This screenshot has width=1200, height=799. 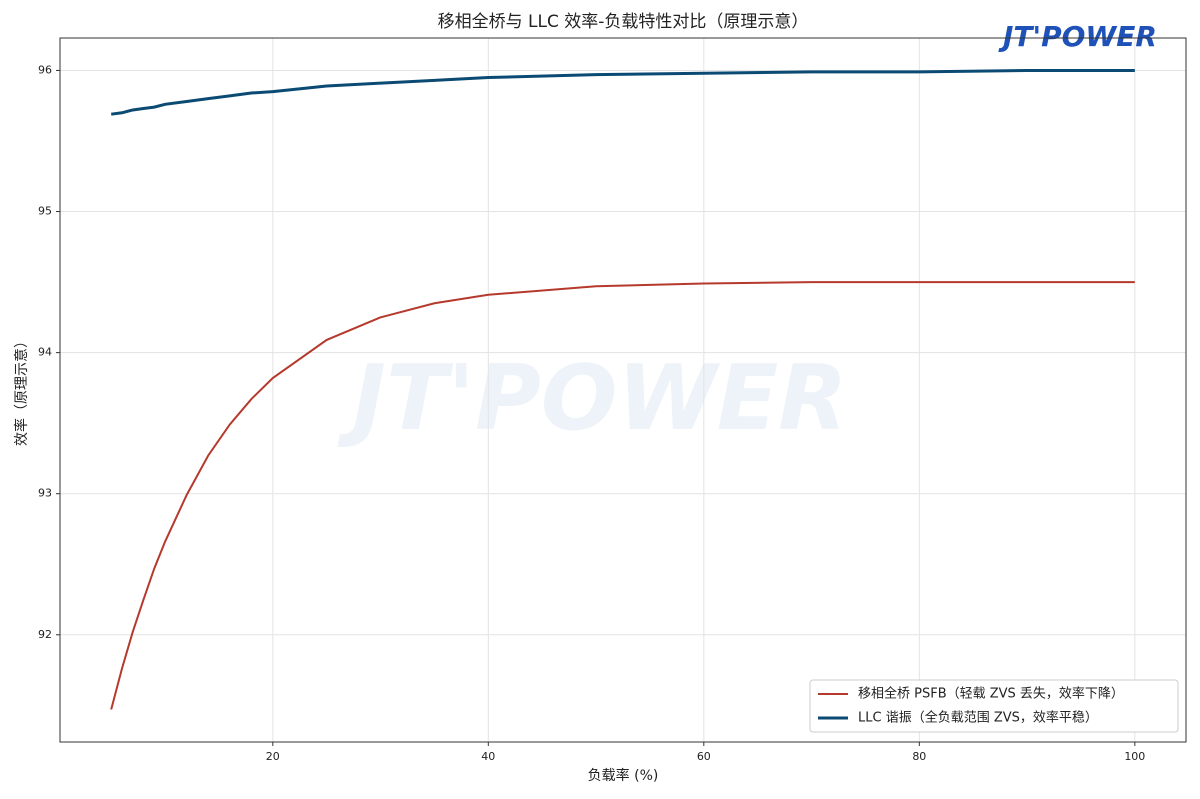 I want to click on x-tick-label: 80, so click(x=919, y=756).